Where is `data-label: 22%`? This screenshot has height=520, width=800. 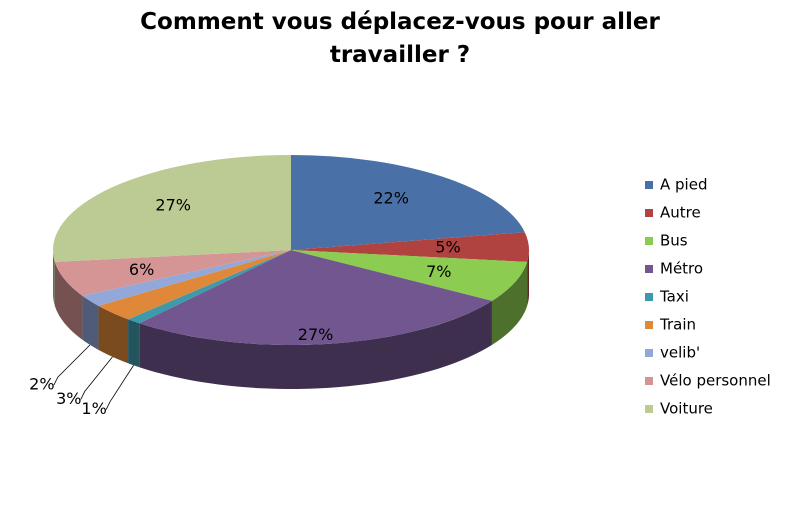 data-label: 22% is located at coordinates (391, 197).